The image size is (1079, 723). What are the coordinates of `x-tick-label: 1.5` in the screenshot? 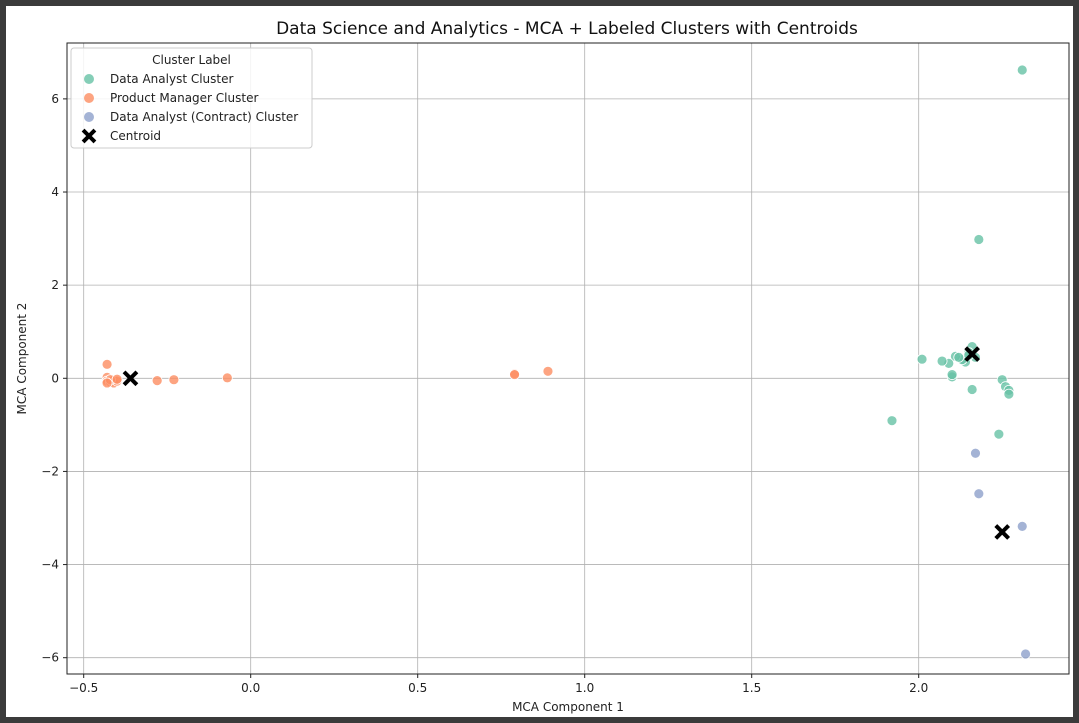 It's located at (751, 688).